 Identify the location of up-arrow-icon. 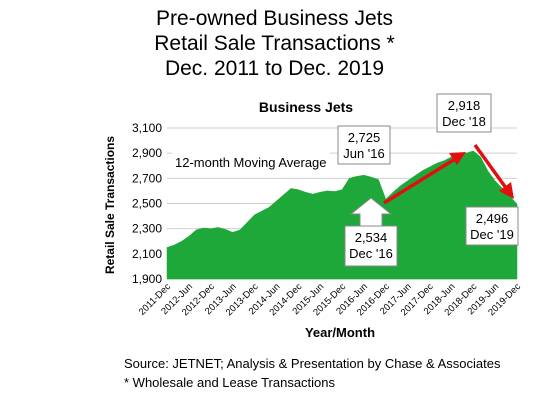
(371, 212).